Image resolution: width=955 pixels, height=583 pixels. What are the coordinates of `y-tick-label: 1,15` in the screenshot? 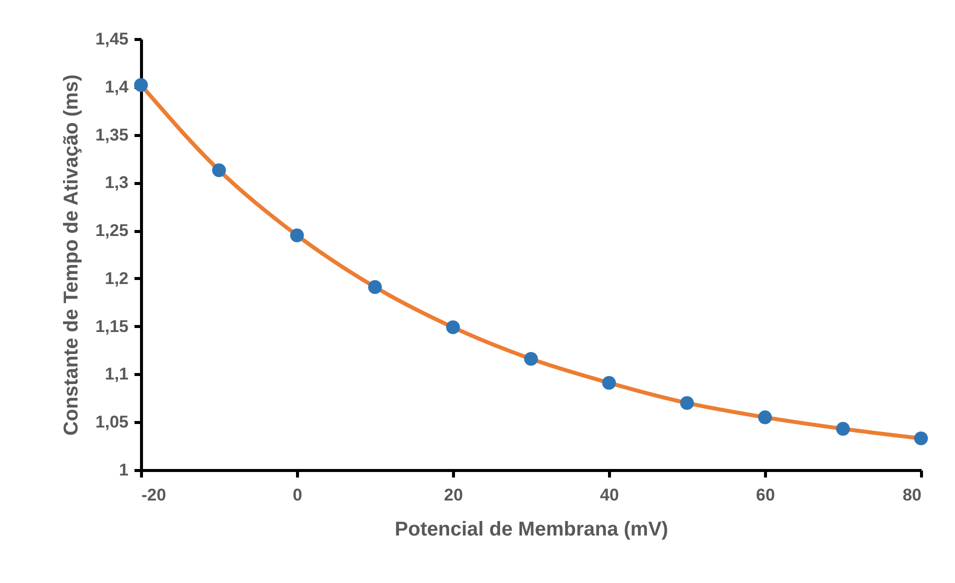 It's located at (111, 326).